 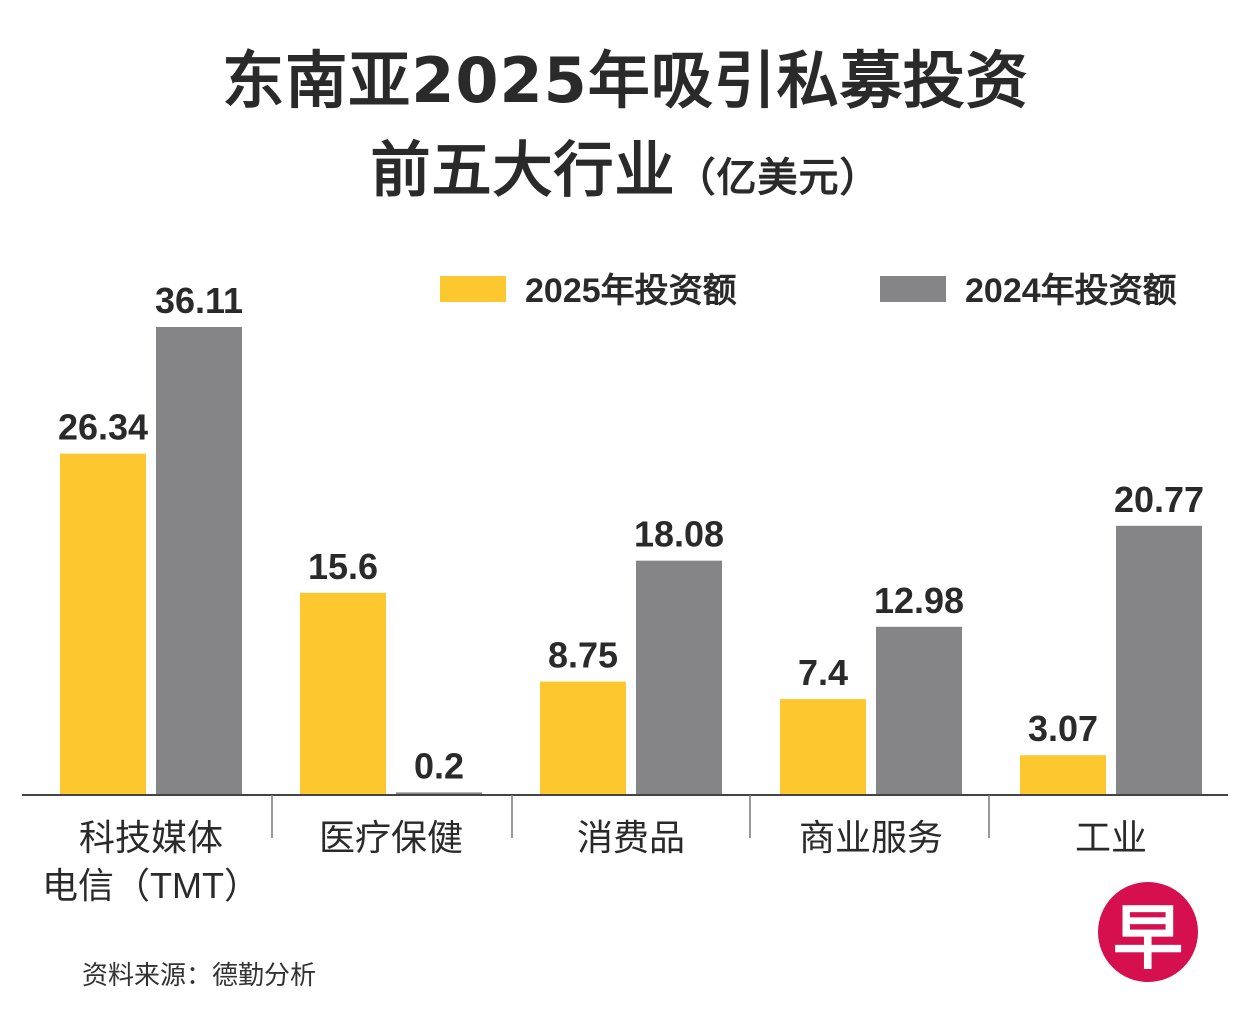 I want to click on chart-subtitle: 前五大行业（亿美元）, so click(x=625, y=165).